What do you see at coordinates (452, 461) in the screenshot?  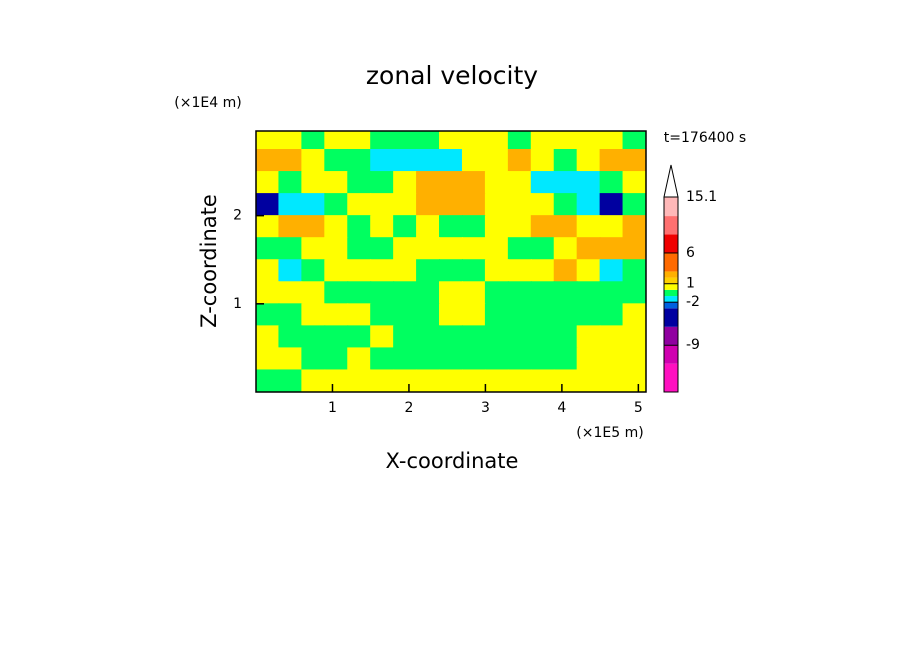 I see `x-axis-label: X-coordinate` at bounding box center [452, 461].